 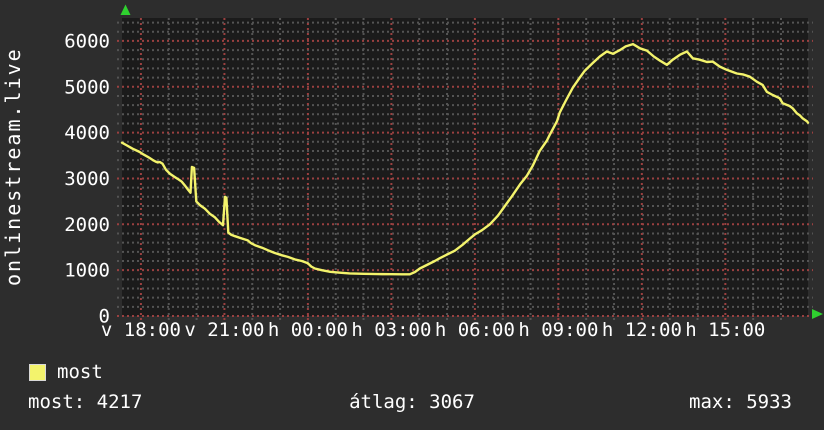 What do you see at coordinates (141, 330) in the screenshot?
I see `x-tick-label: v 18:00` at bounding box center [141, 330].